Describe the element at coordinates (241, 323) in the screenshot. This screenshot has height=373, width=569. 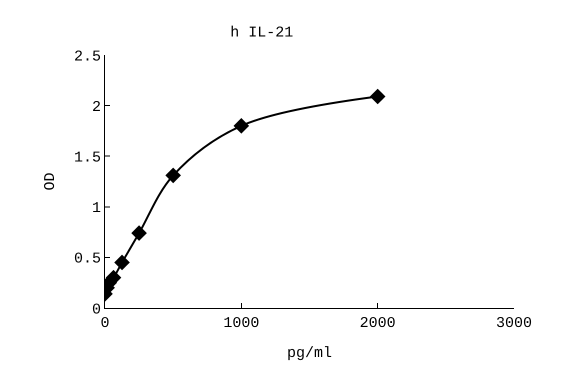
I see `x-tick-label: 1000` at that location.